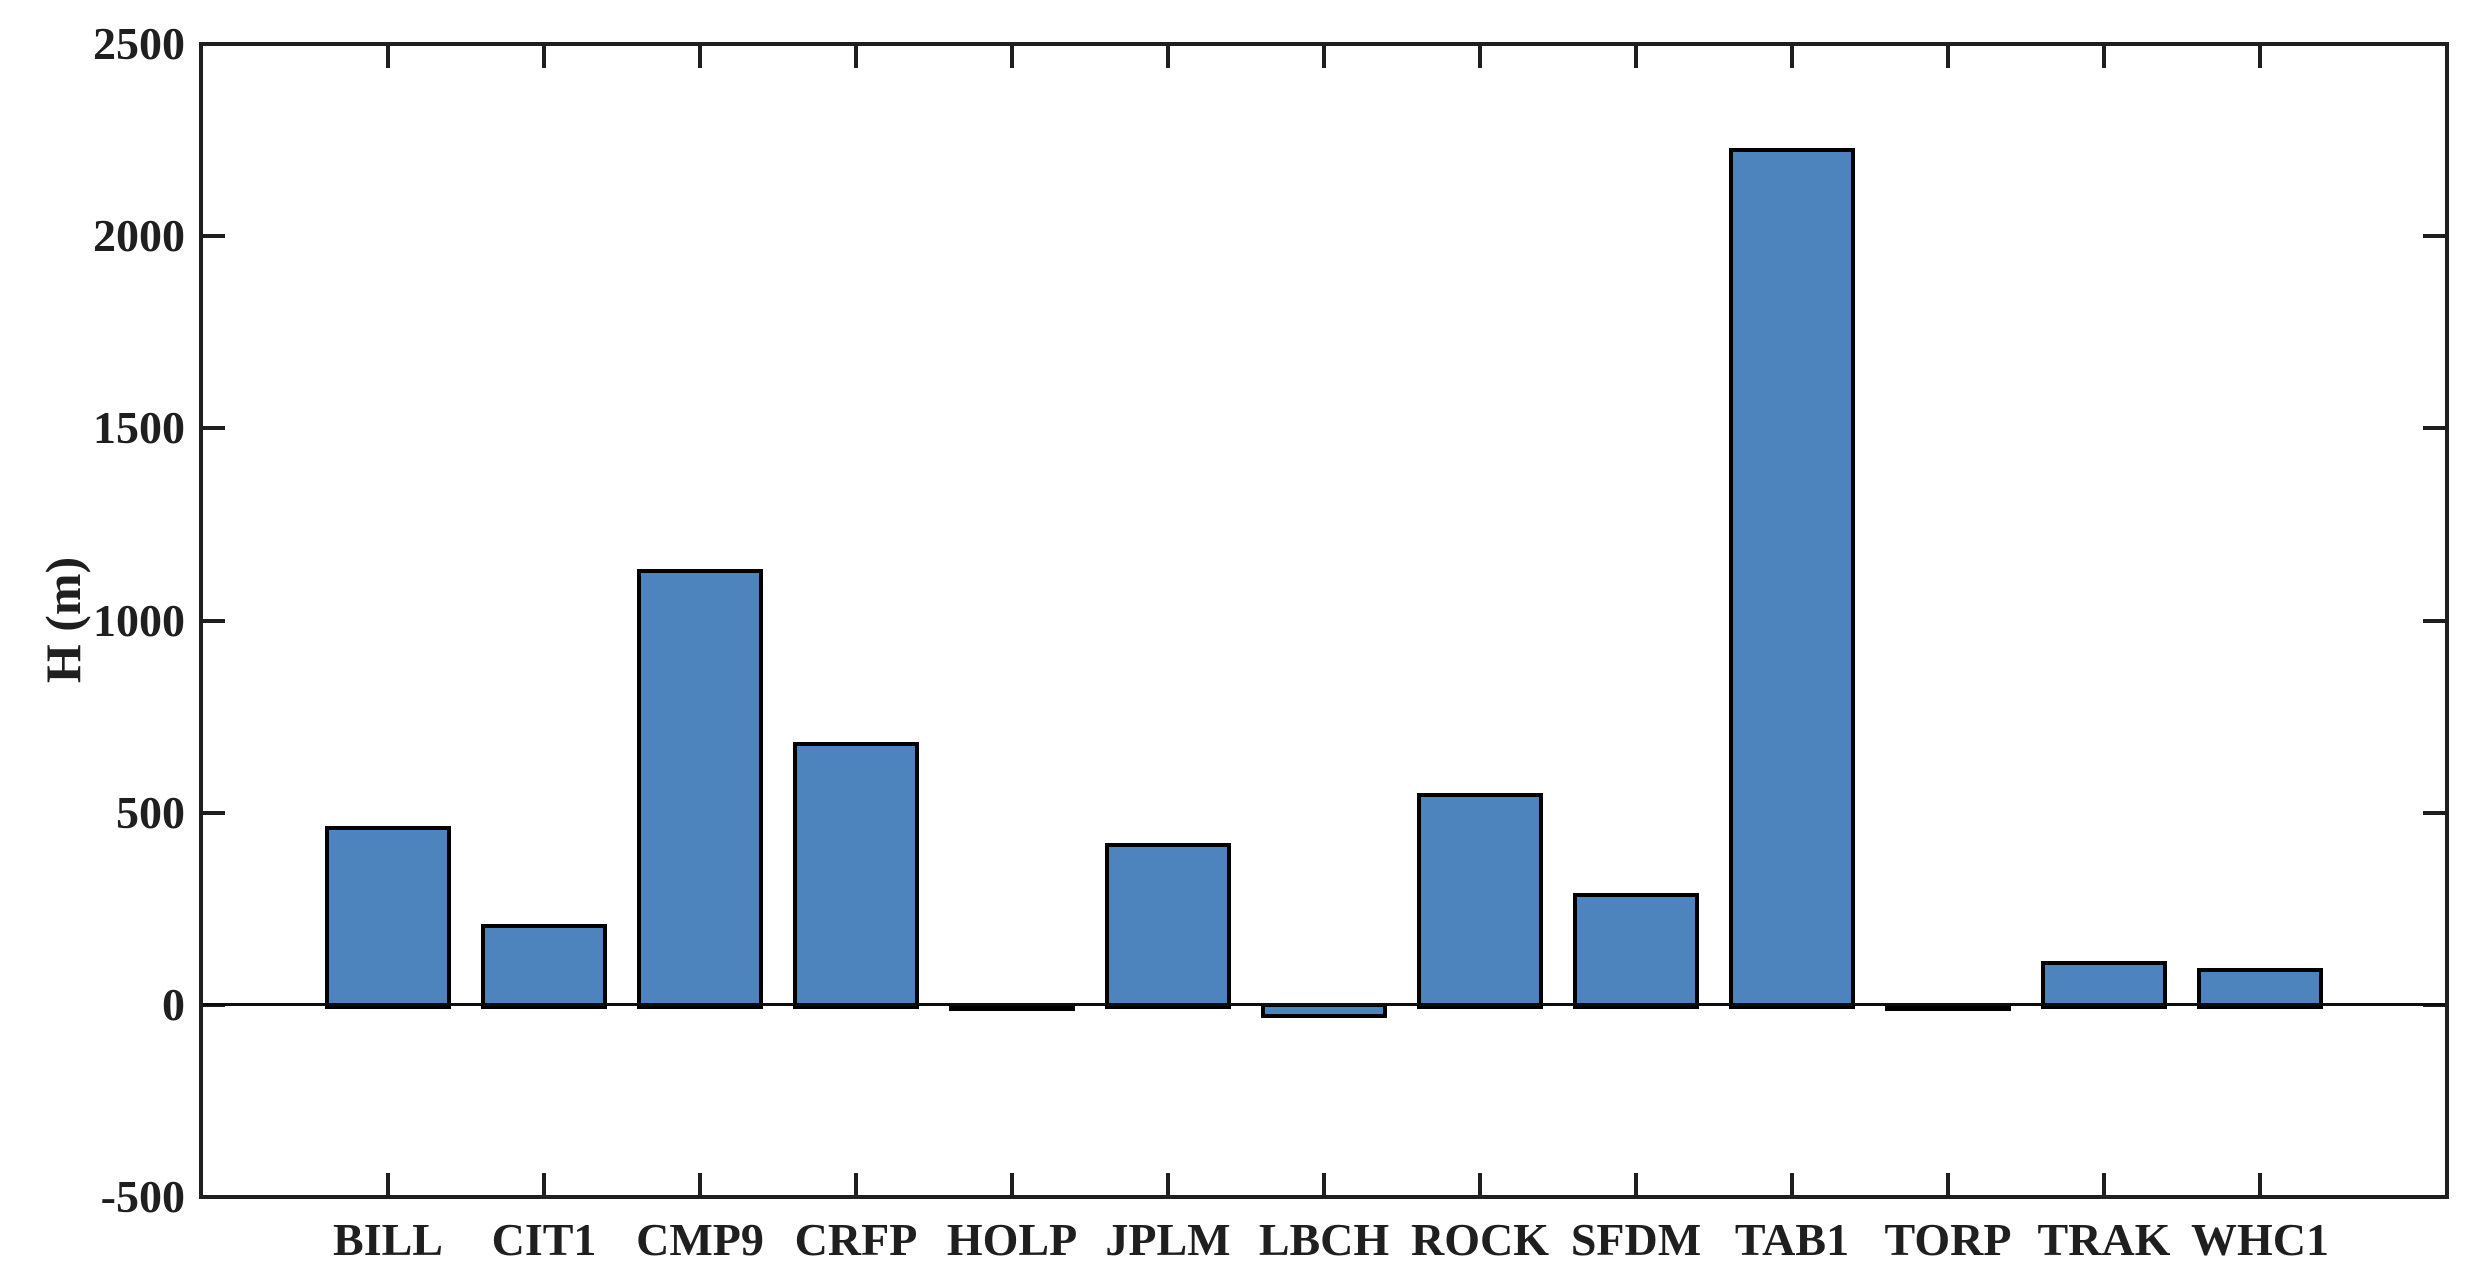 Image resolution: width=2470 pixels, height=1288 pixels. Describe the element at coordinates (1480, 1239) in the screenshot. I see `x-tick-label: ROCK` at that location.